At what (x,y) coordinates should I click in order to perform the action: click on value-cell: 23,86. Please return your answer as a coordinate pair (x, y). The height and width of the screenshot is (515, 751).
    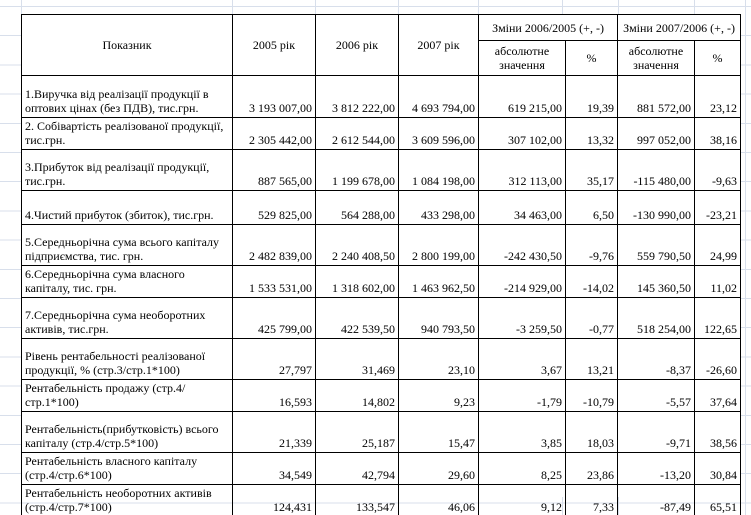
    Looking at the image, I should click on (591, 468).